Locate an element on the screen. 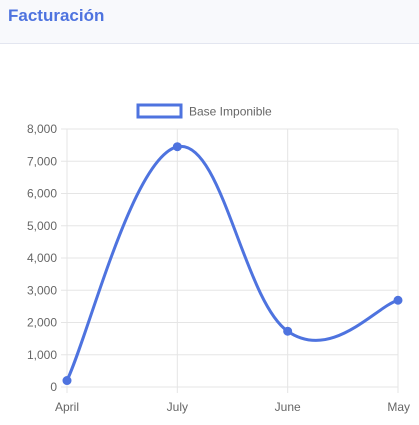  y-tick-label: 0 is located at coordinates (53, 387).